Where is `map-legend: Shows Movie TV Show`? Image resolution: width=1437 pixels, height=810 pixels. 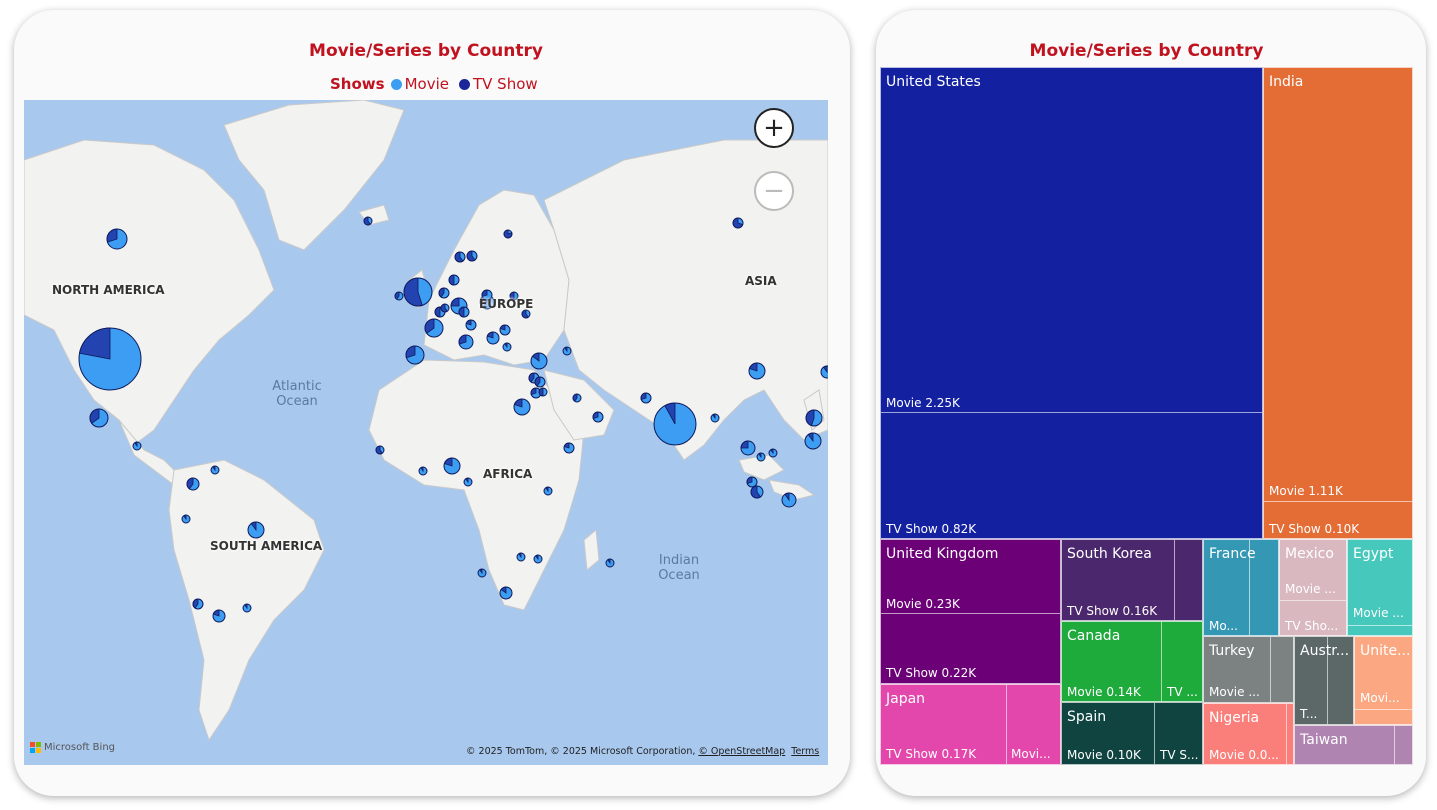 map-legend: Shows Movie TV Show is located at coordinates (436, 84).